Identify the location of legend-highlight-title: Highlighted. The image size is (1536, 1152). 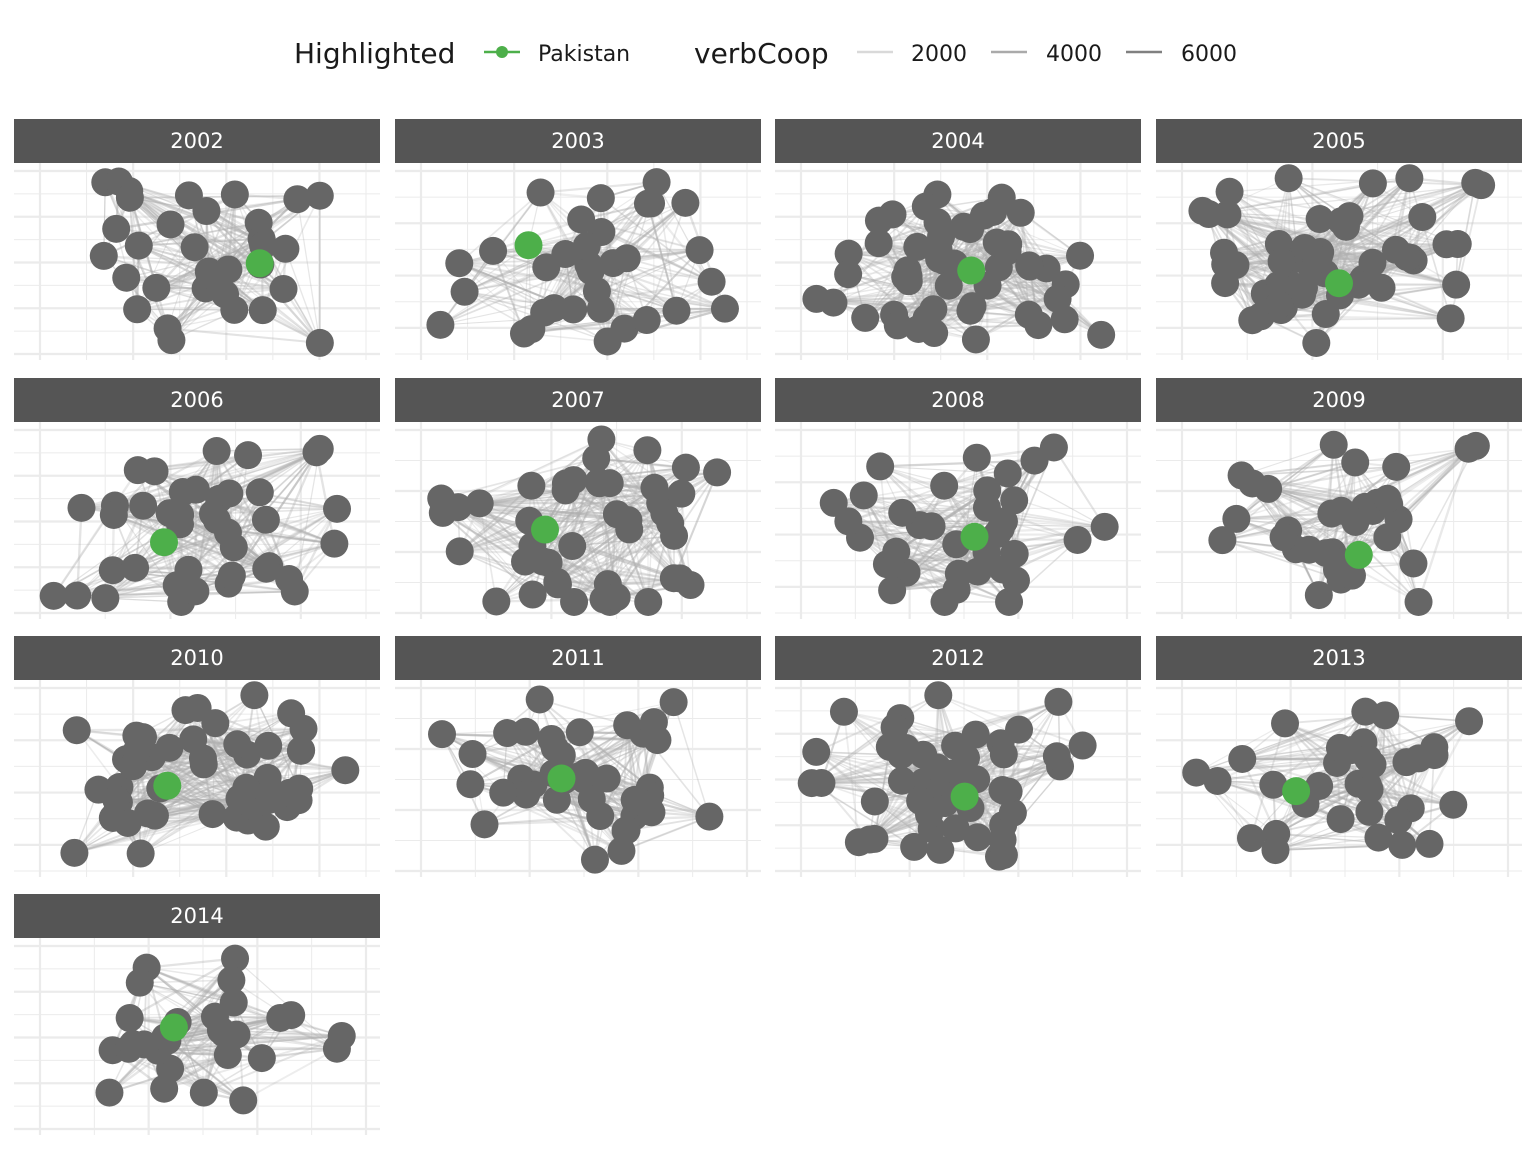
(374, 53).